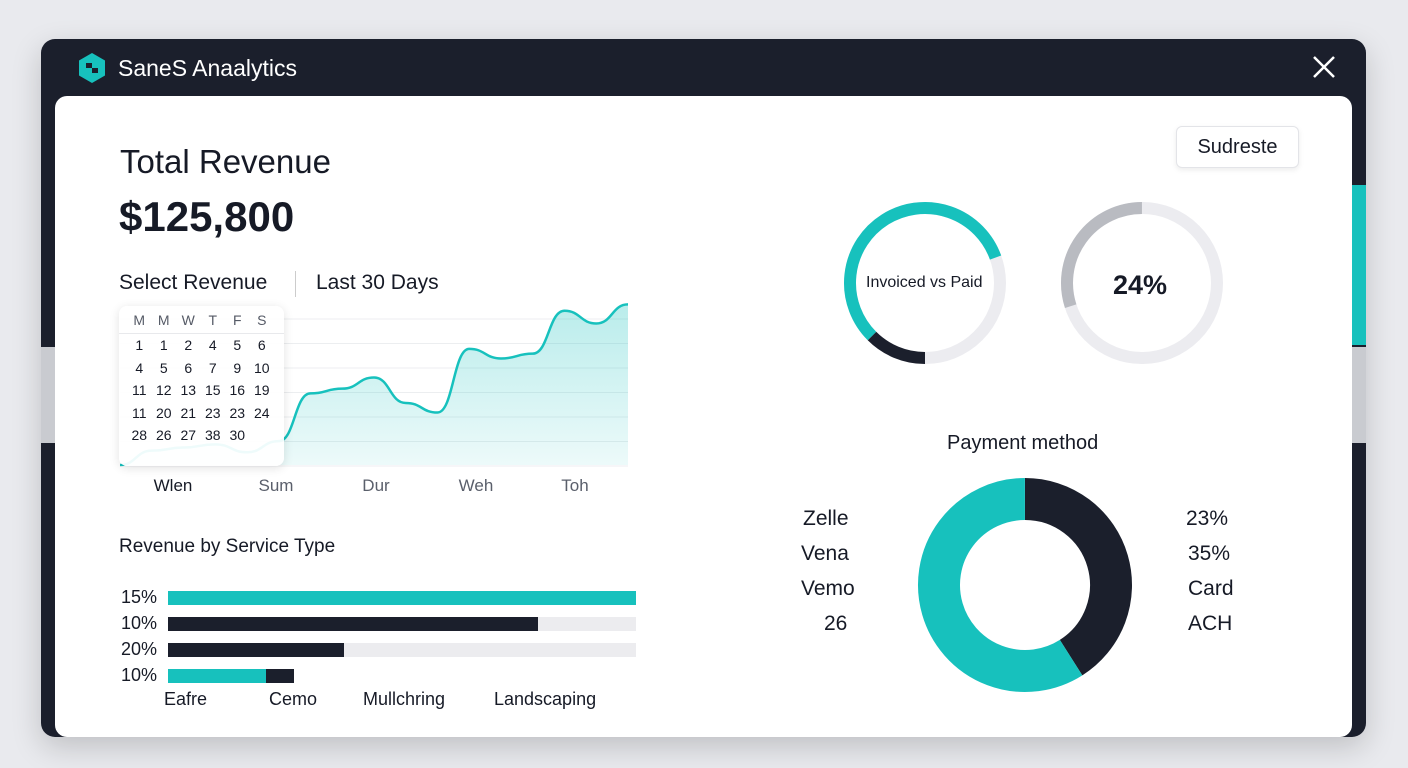 The height and width of the screenshot is (768, 1408). I want to click on divider, so click(295, 284).